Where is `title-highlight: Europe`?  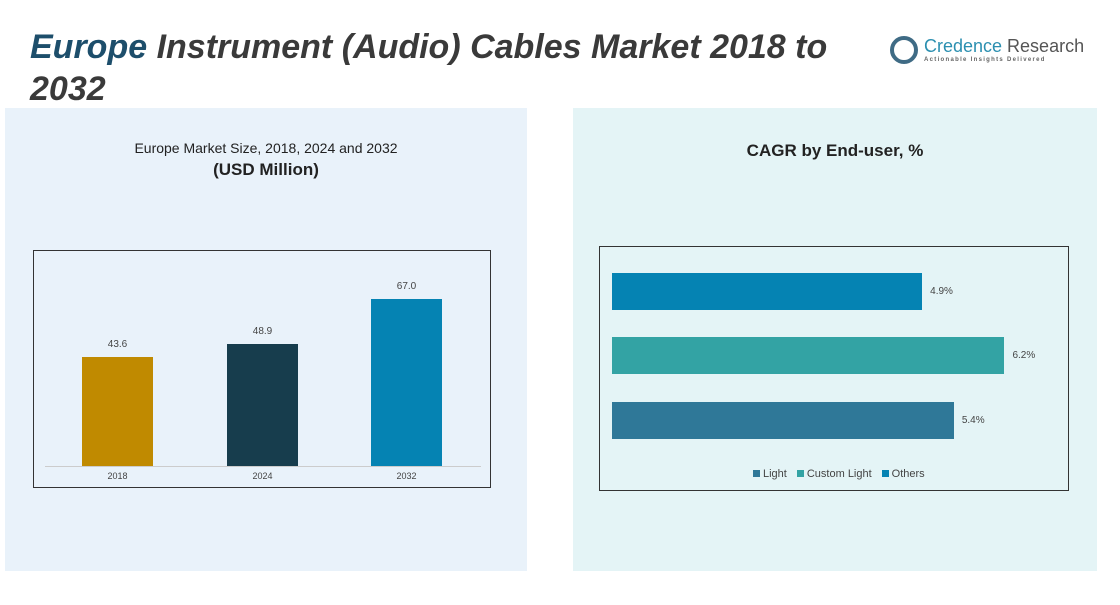 title-highlight: Europe is located at coordinates (89, 47).